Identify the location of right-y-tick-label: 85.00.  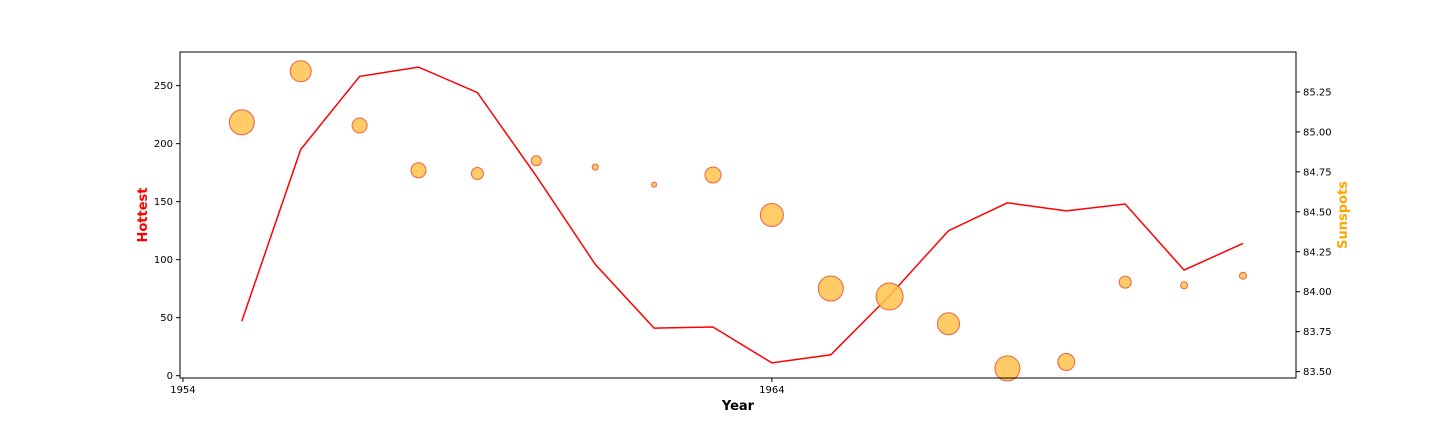
(1317, 132).